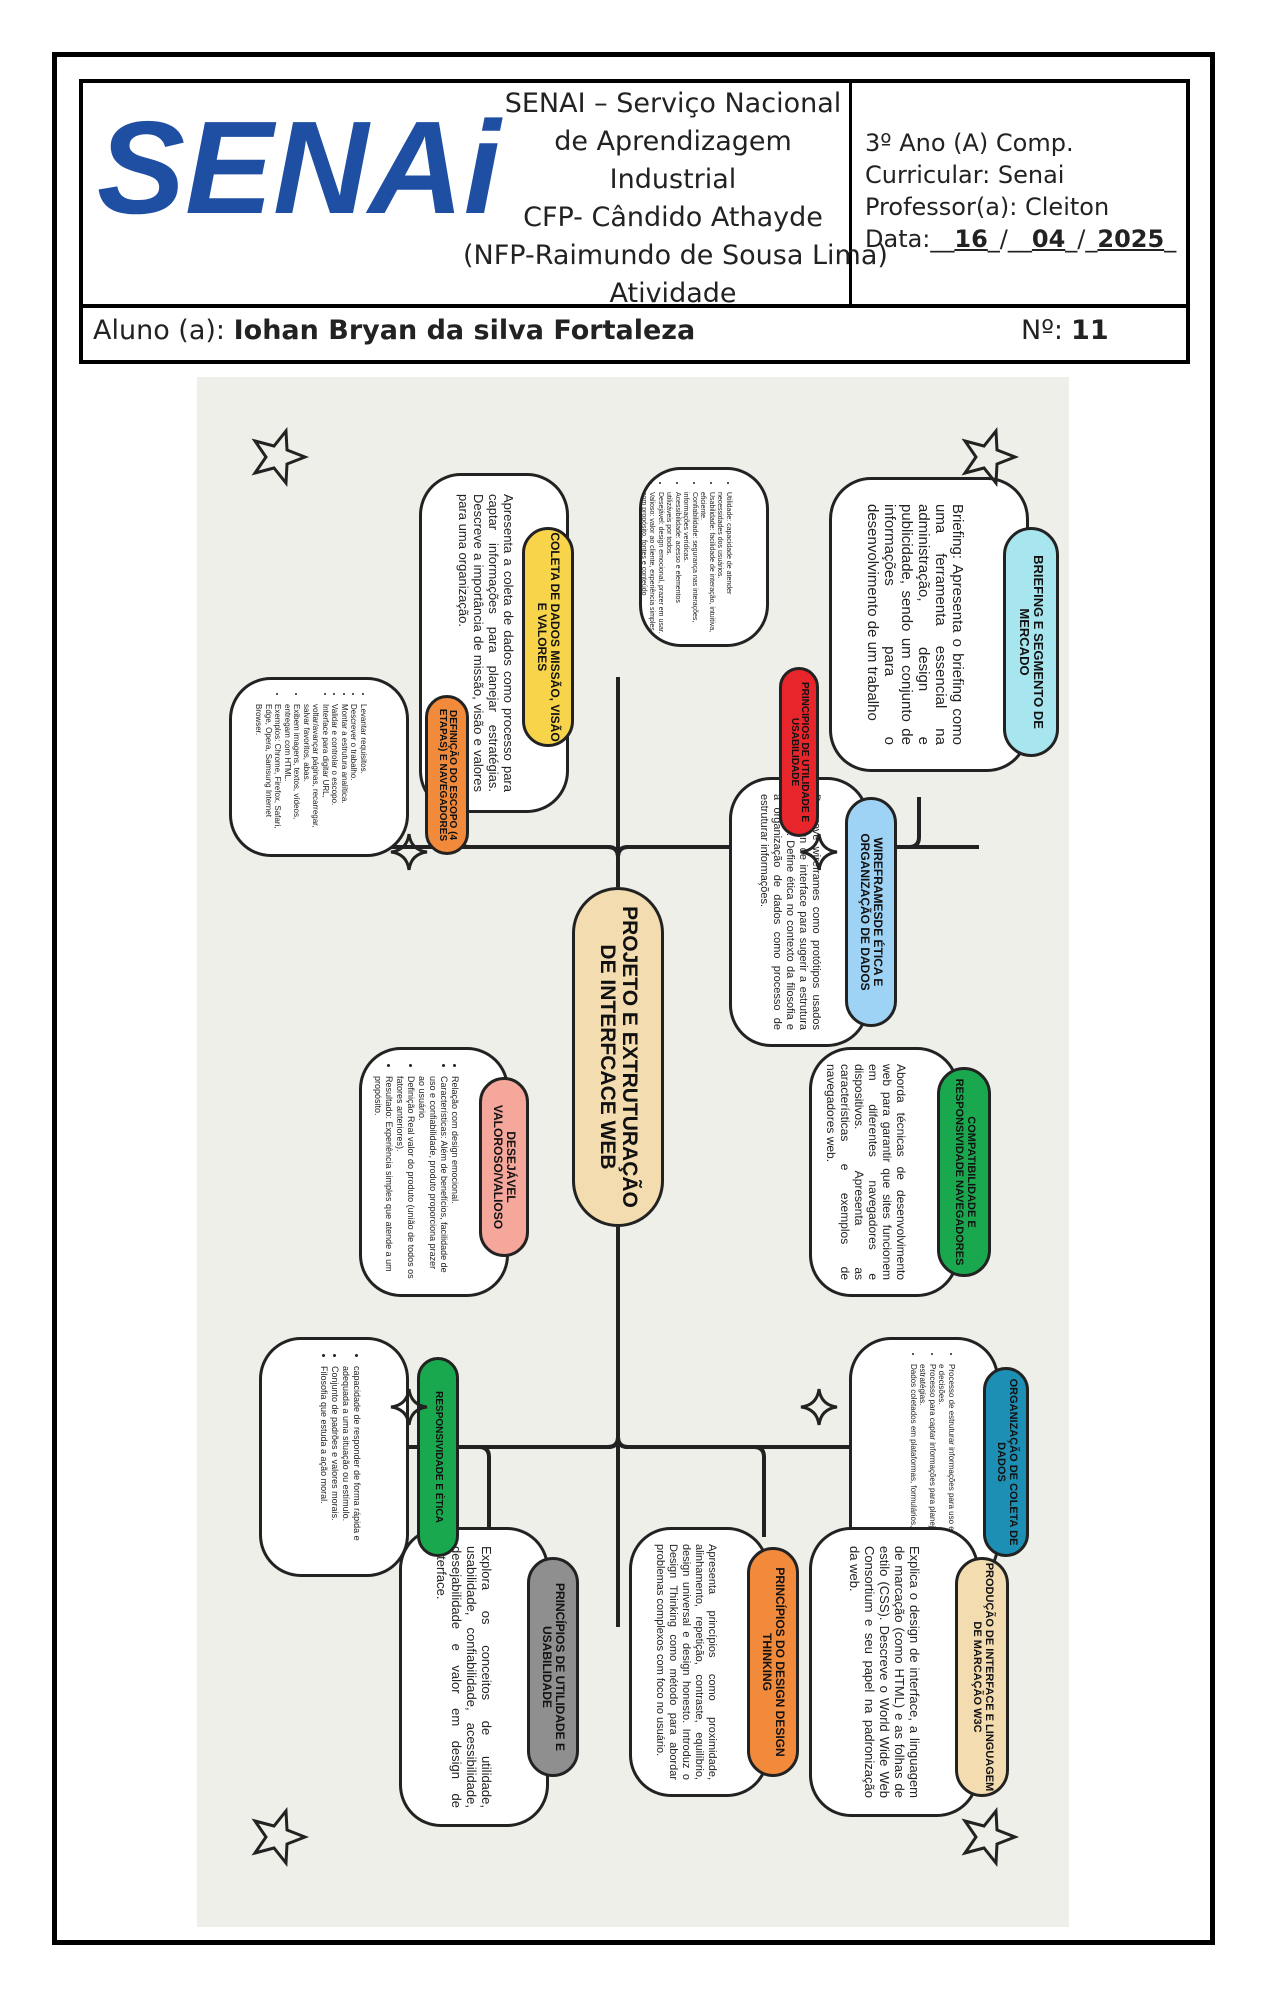 This screenshot has height=2000, width=1271. Describe the element at coordinates (1048, 239) in the screenshot. I see `date-month: 04` at that location.